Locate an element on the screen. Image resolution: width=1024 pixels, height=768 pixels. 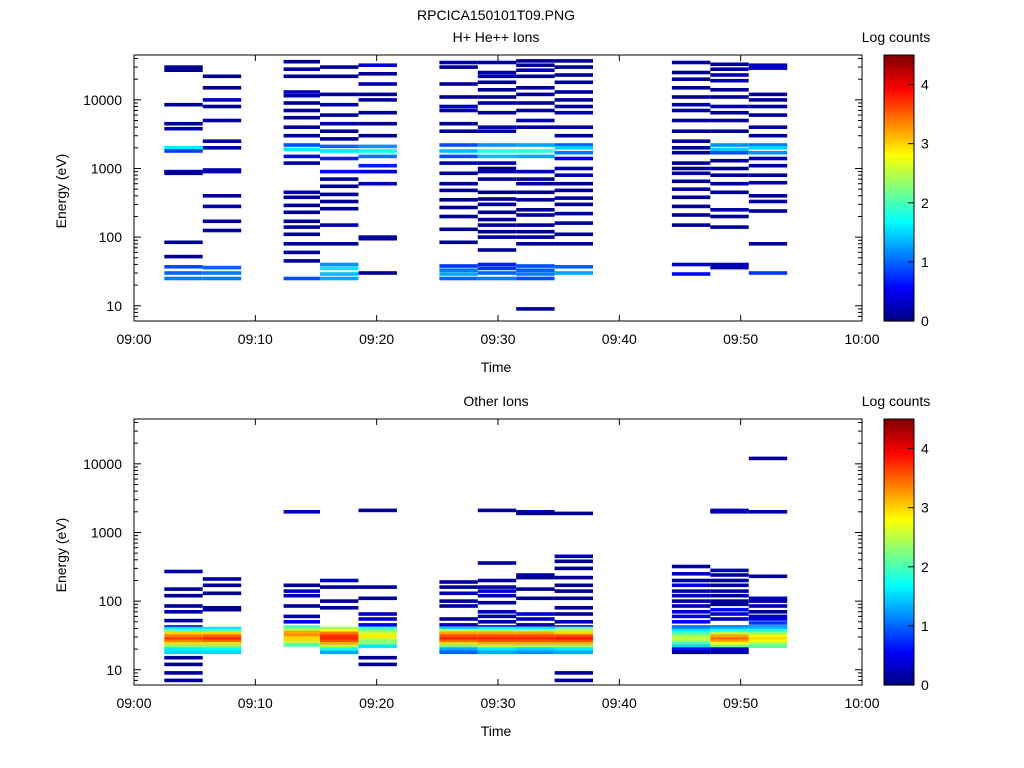
x-tick-label: 09:40 is located at coordinates (619, 339).